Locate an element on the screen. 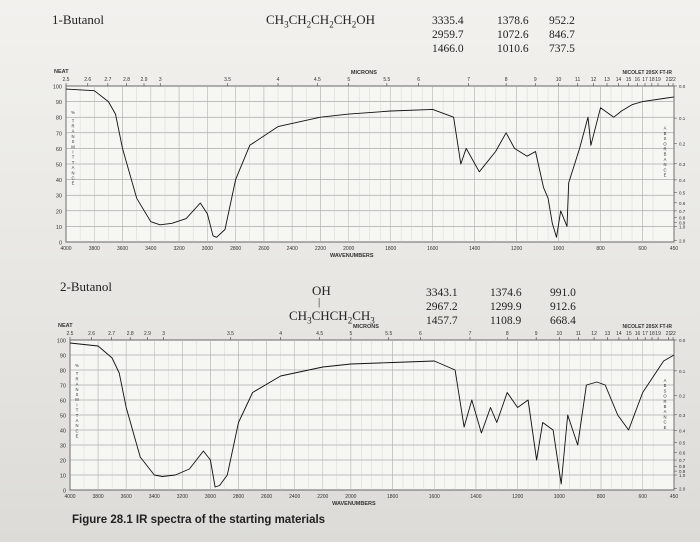 The width and height of the screenshot is (700, 542). right-axis-char: E is located at coordinates (665, 427).